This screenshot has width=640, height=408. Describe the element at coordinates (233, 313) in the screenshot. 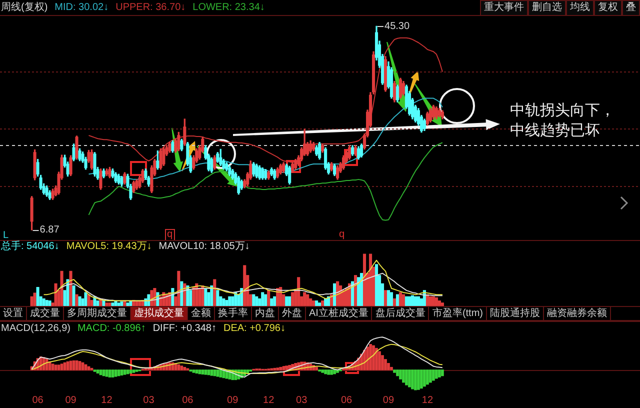

I see `text: 换手率` at that location.